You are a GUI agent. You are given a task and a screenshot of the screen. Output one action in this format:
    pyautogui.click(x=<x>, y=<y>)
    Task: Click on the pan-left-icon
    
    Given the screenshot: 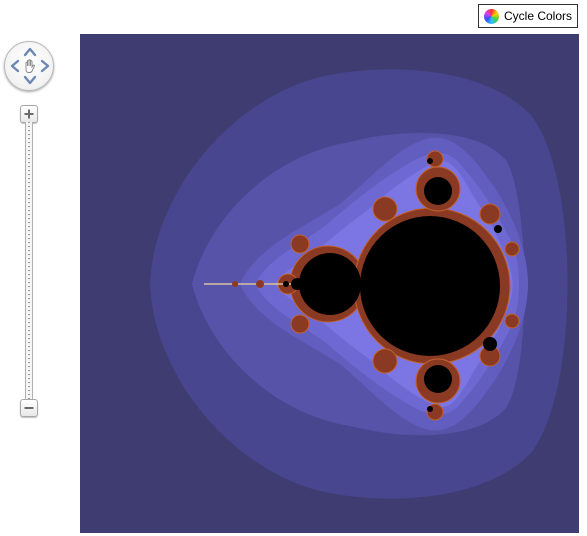 What is the action you would take?
    pyautogui.click(x=15, y=66)
    